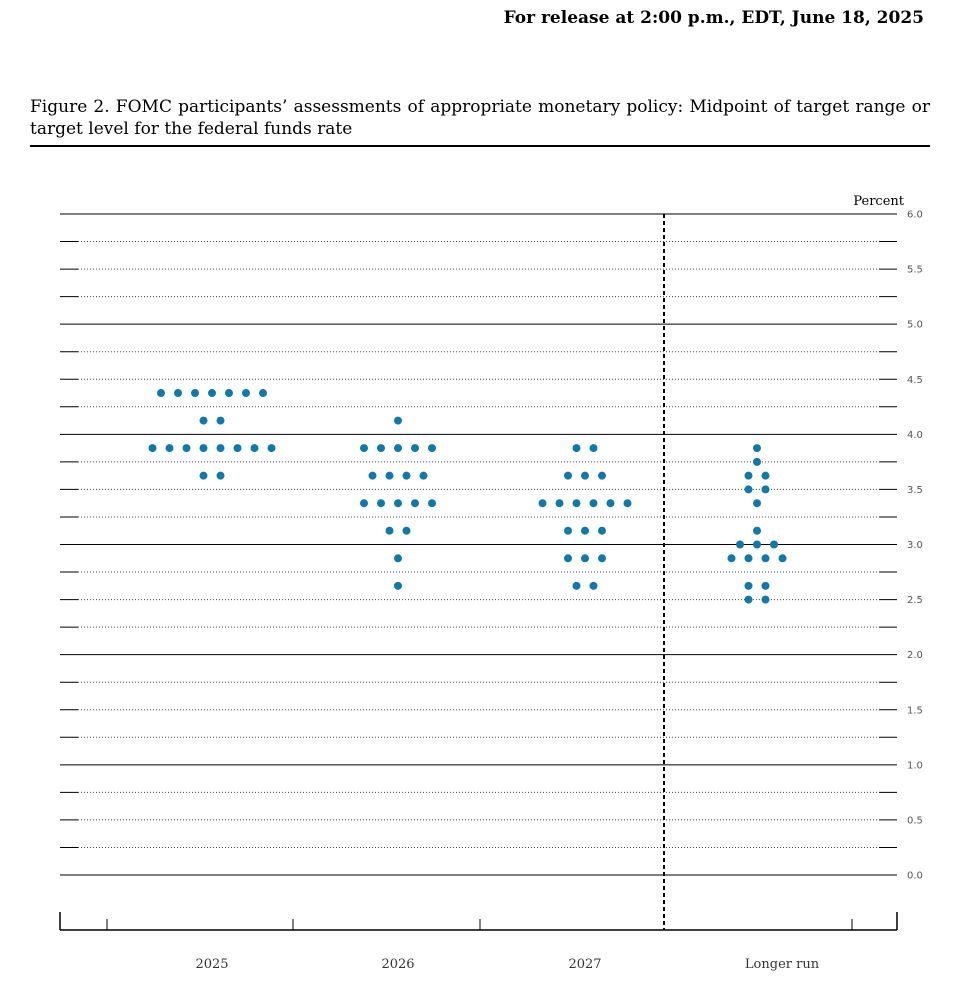  What do you see at coordinates (915, 270) in the screenshot?
I see `y-tick-label: 5.5` at bounding box center [915, 270].